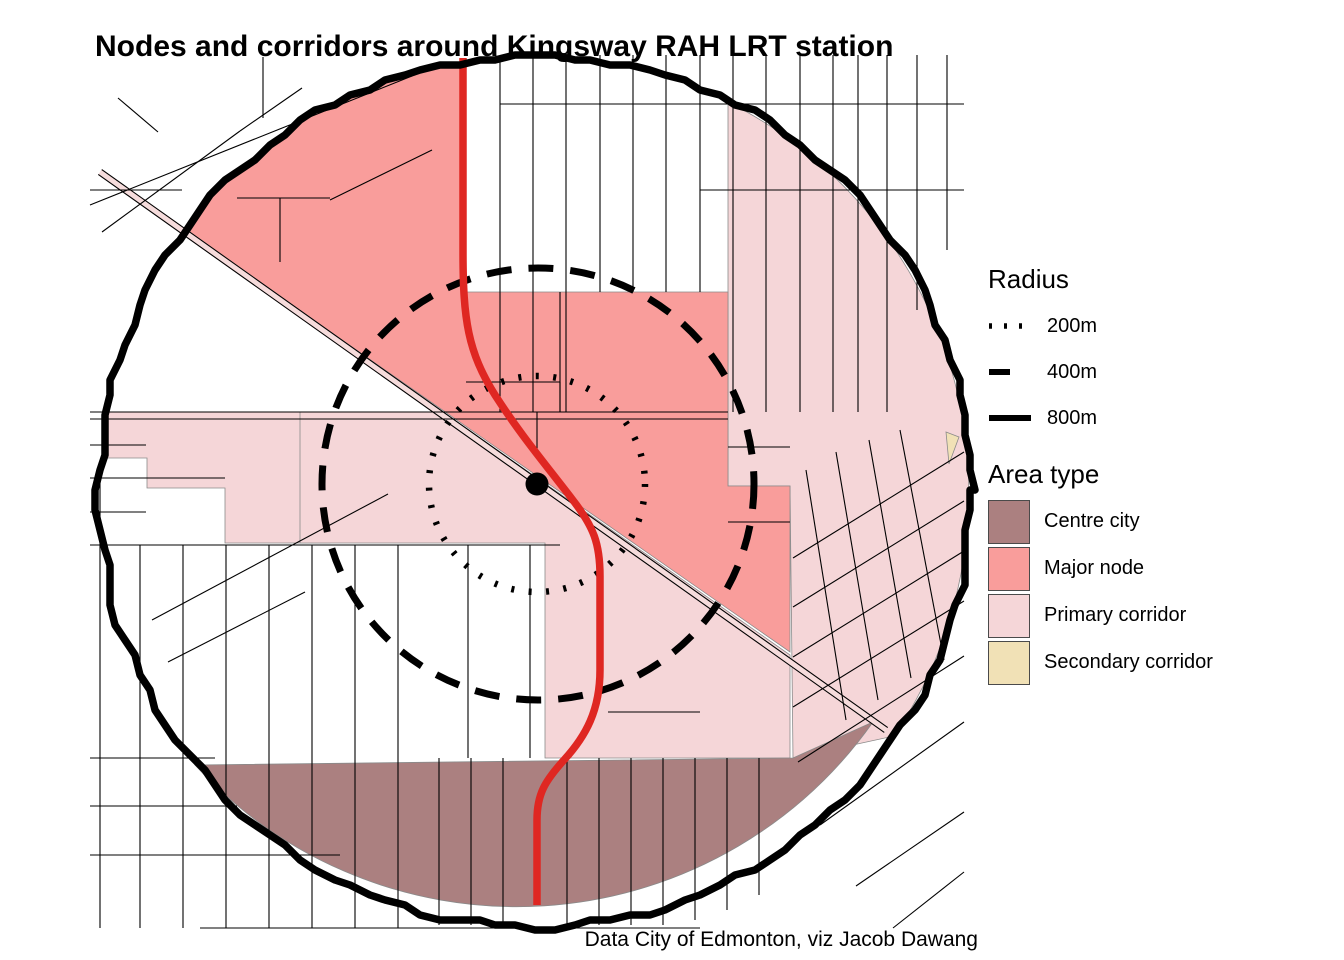 Image resolution: width=1344 pixels, height=960 pixels. What do you see at coordinates (1009, 521) in the screenshot?
I see `centre-city-swatch` at bounding box center [1009, 521].